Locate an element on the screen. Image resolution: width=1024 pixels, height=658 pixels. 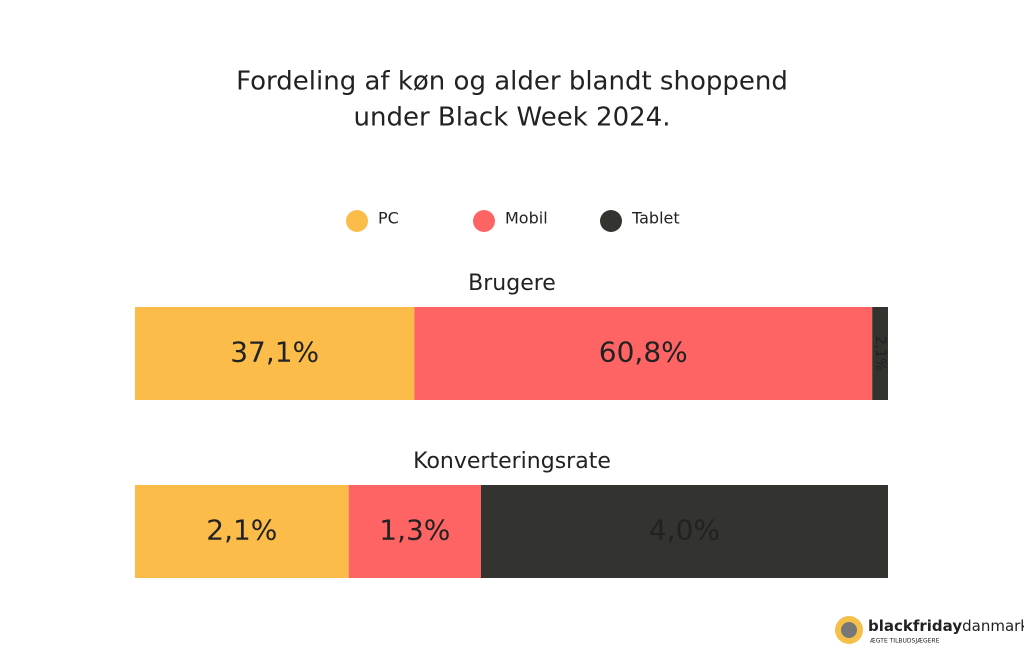
legend-label: PC is located at coordinates (388, 218).